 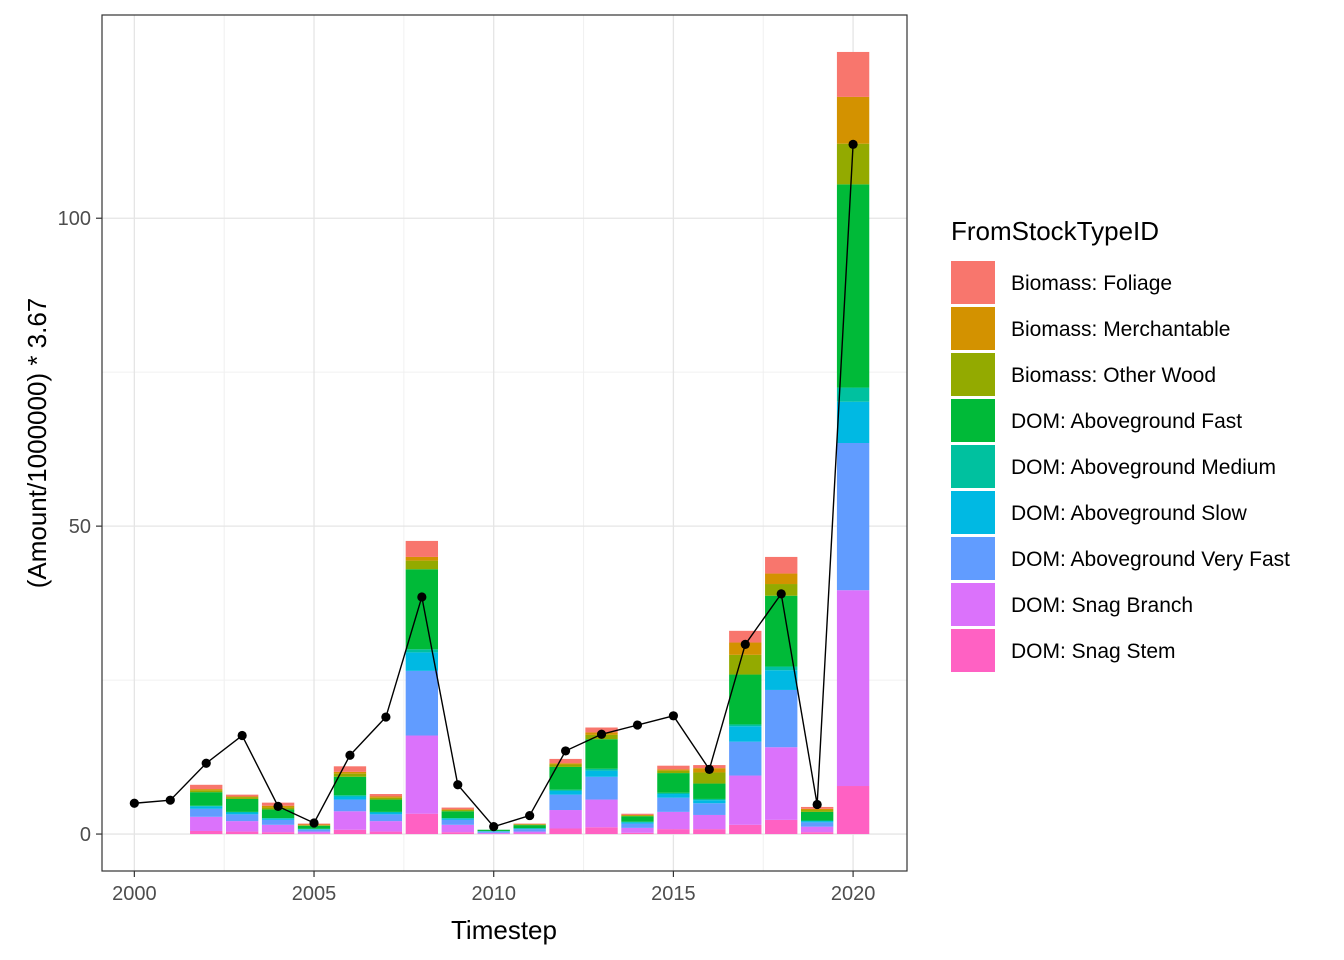 What do you see at coordinates (1093, 651) in the screenshot?
I see `legend-label: DOM: Snag Stem` at bounding box center [1093, 651].